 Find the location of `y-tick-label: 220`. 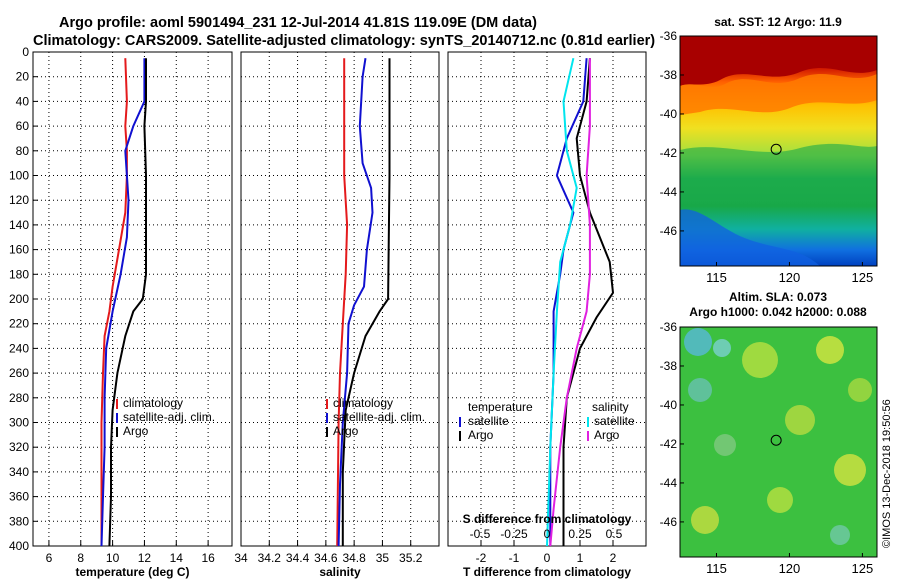

y-tick-label: 220 is located at coordinates (19, 324).